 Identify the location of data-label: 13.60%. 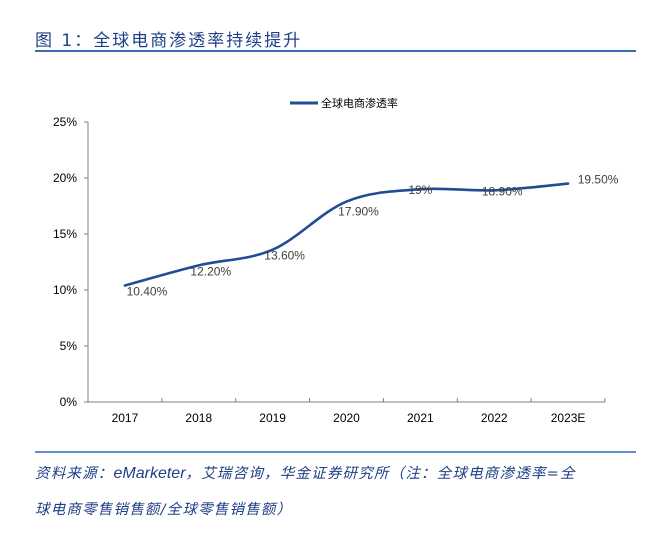
(284, 256).